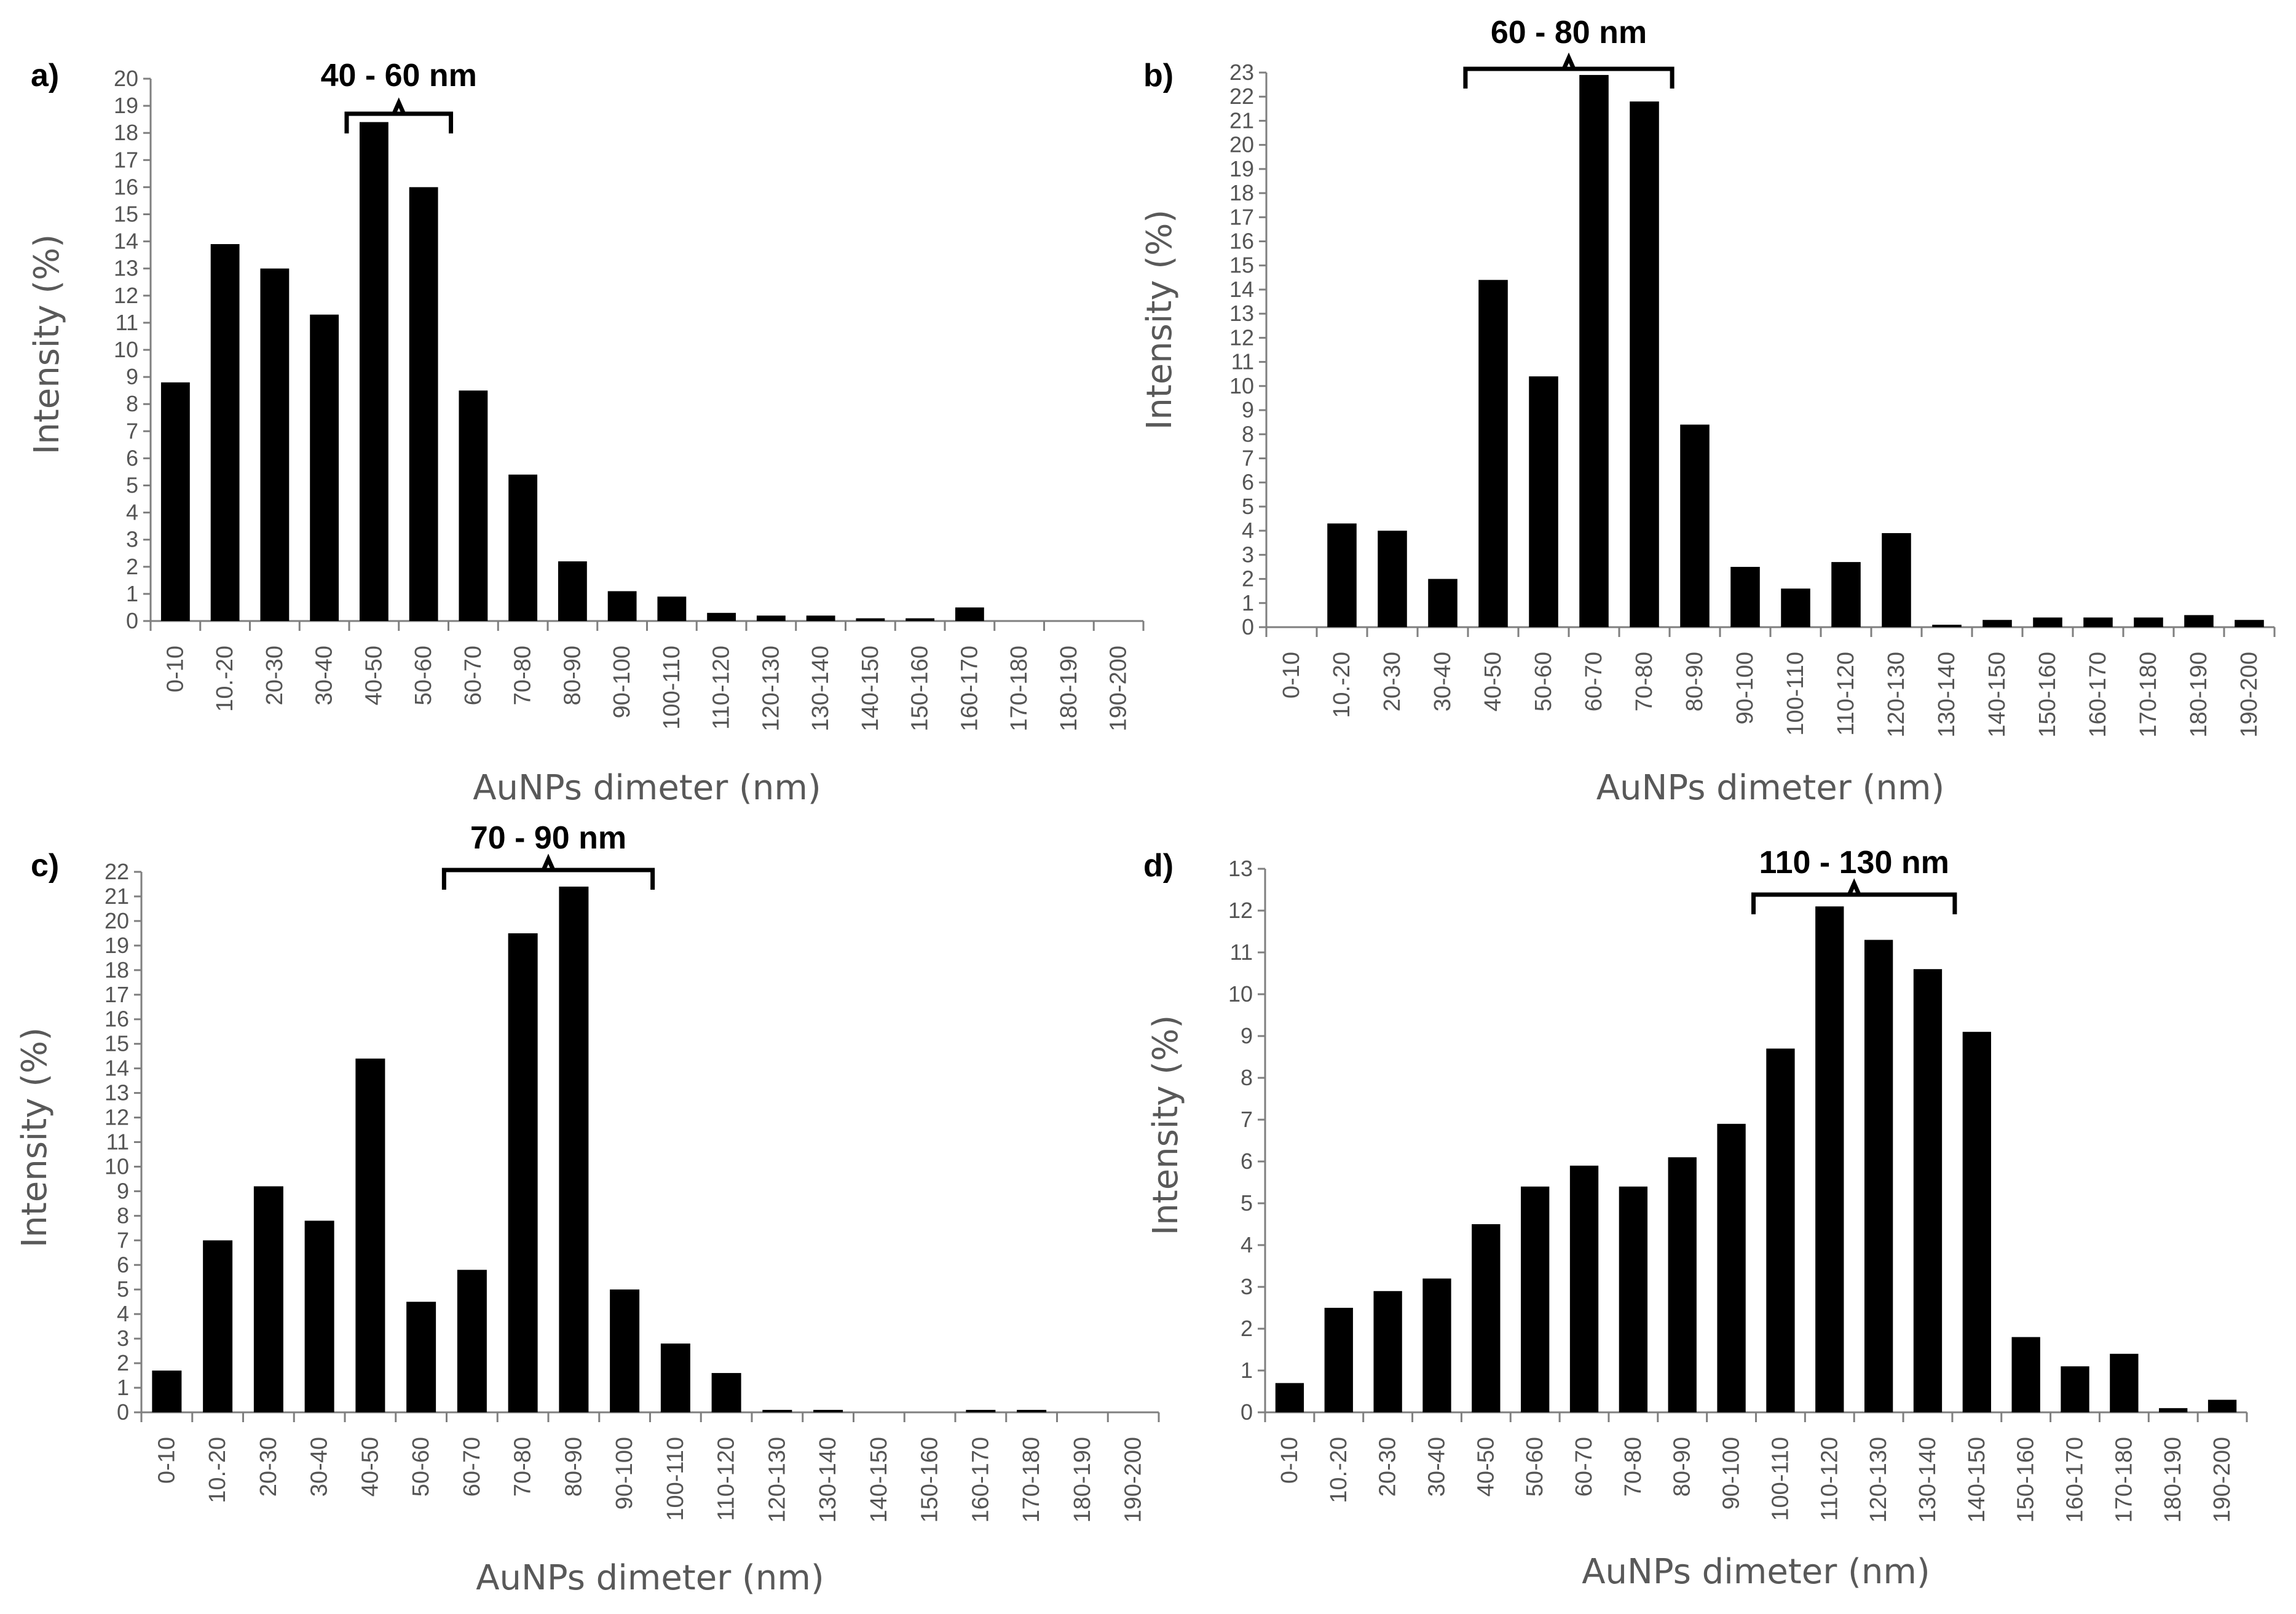 The width and height of the screenshot is (2296, 1614). What do you see at coordinates (1159, 866) in the screenshot?
I see `panel-label: d)` at bounding box center [1159, 866].